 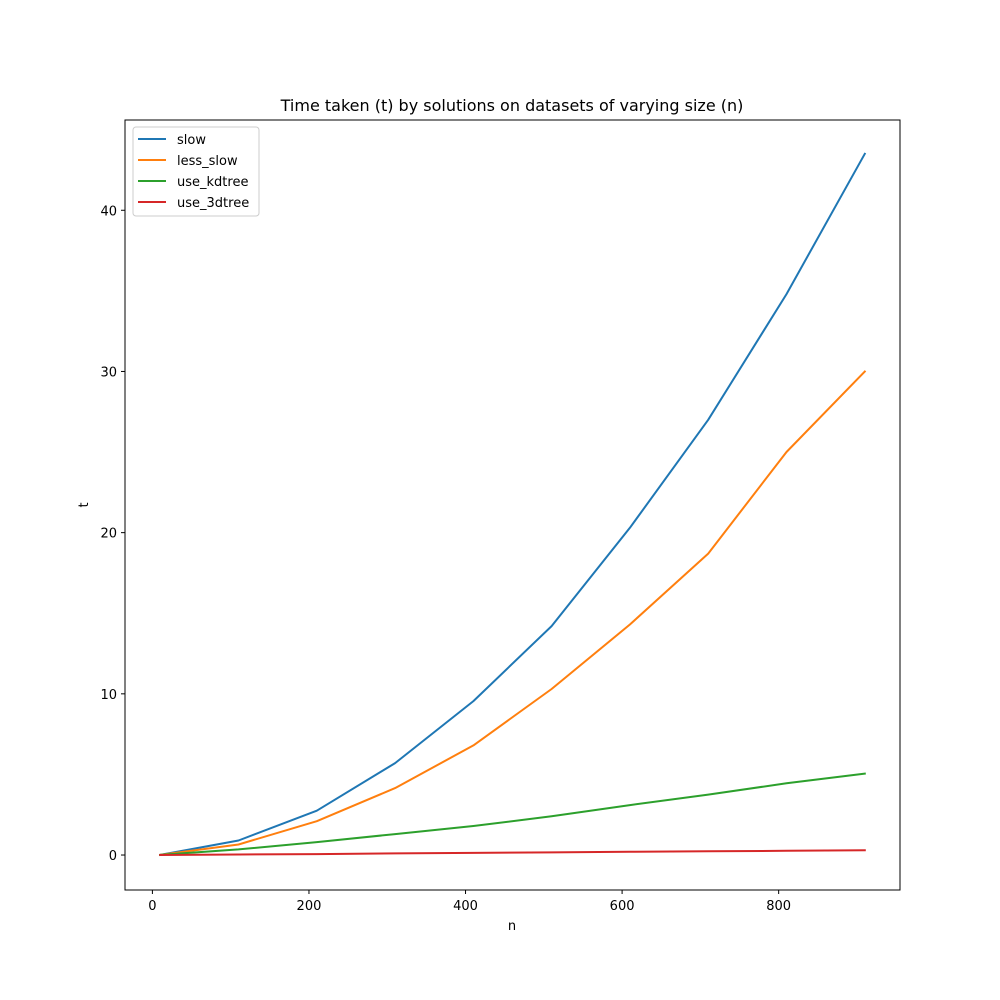 I want to click on series-line-use_kdtree, so click(x=512, y=814).